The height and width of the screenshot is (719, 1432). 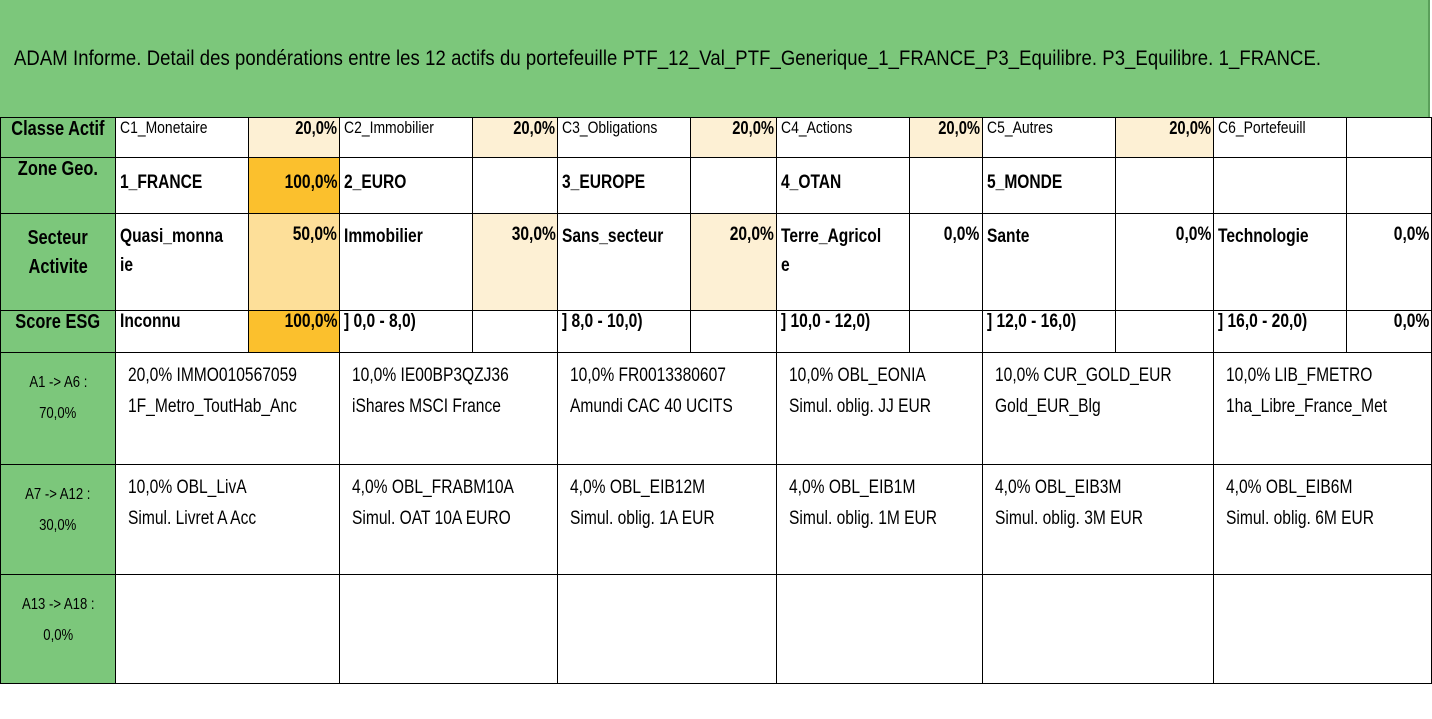 What do you see at coordinates (1098, 408) in the screenshot?
I see `asset-cell: 10,0% CUR_GOLD_EUR Gold_EUR_Blg` at bounding box center [1098, 408].